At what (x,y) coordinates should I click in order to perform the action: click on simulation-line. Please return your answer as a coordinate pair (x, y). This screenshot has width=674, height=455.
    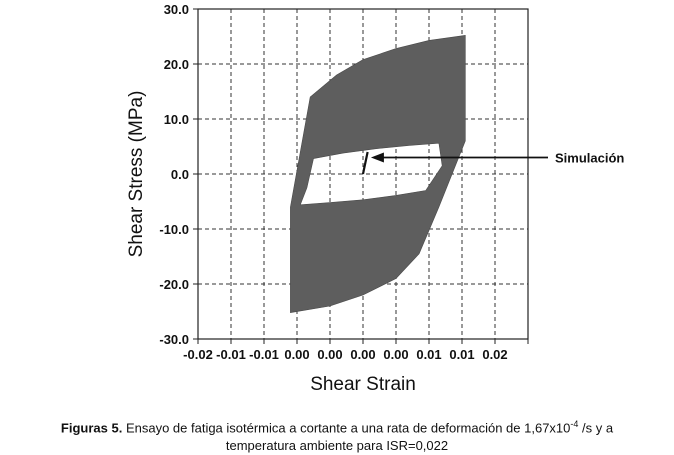
    Looking at the image, I should click on (365, 163).